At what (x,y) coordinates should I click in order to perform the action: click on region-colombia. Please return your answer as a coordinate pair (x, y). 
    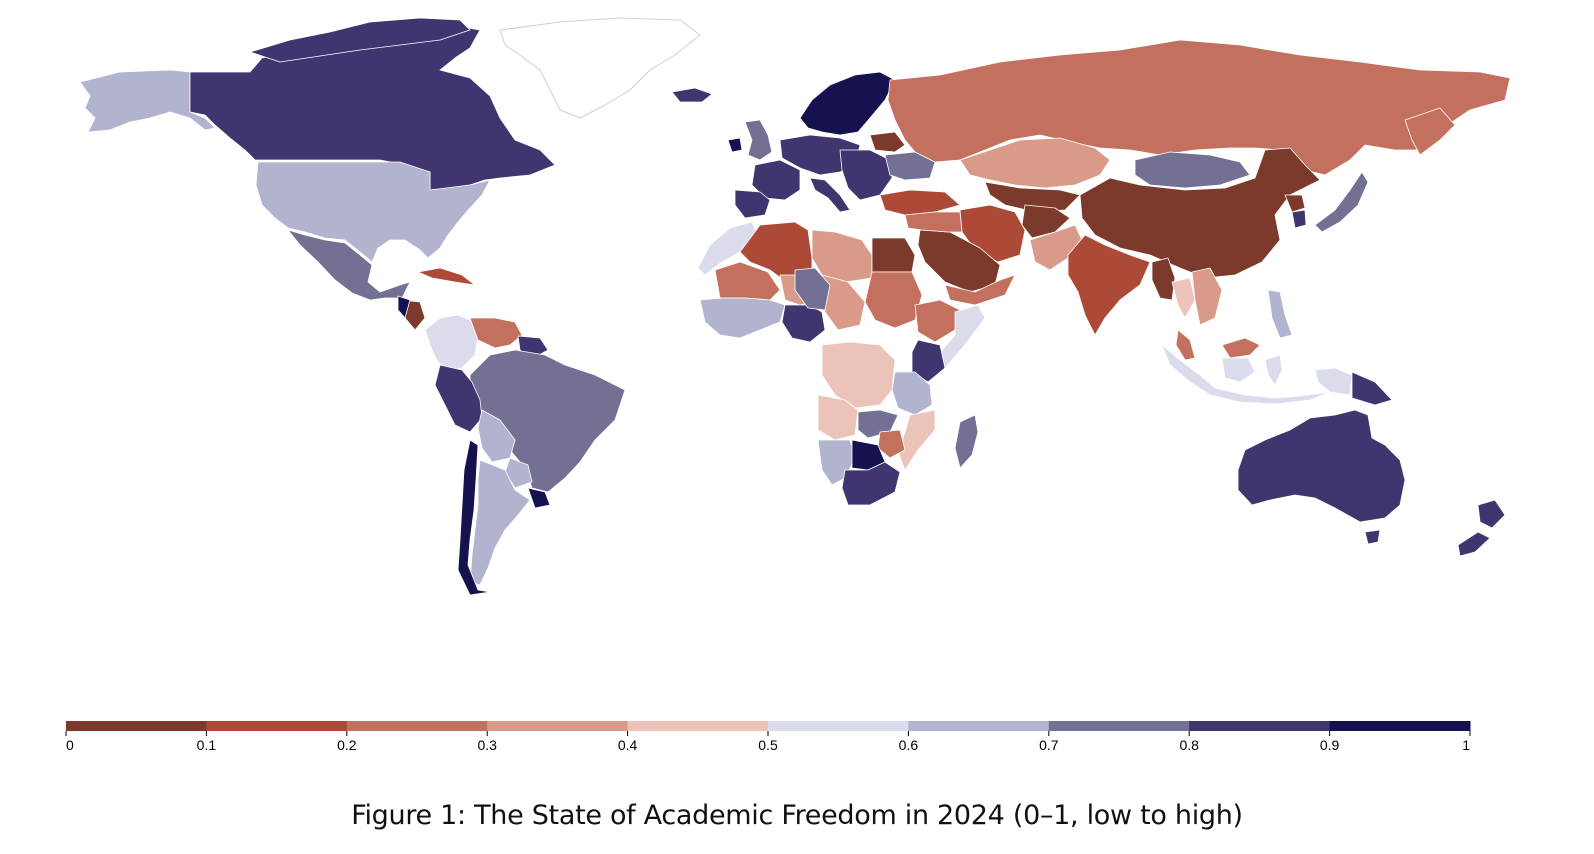
    Looking at the image, I should click on (451, 342).